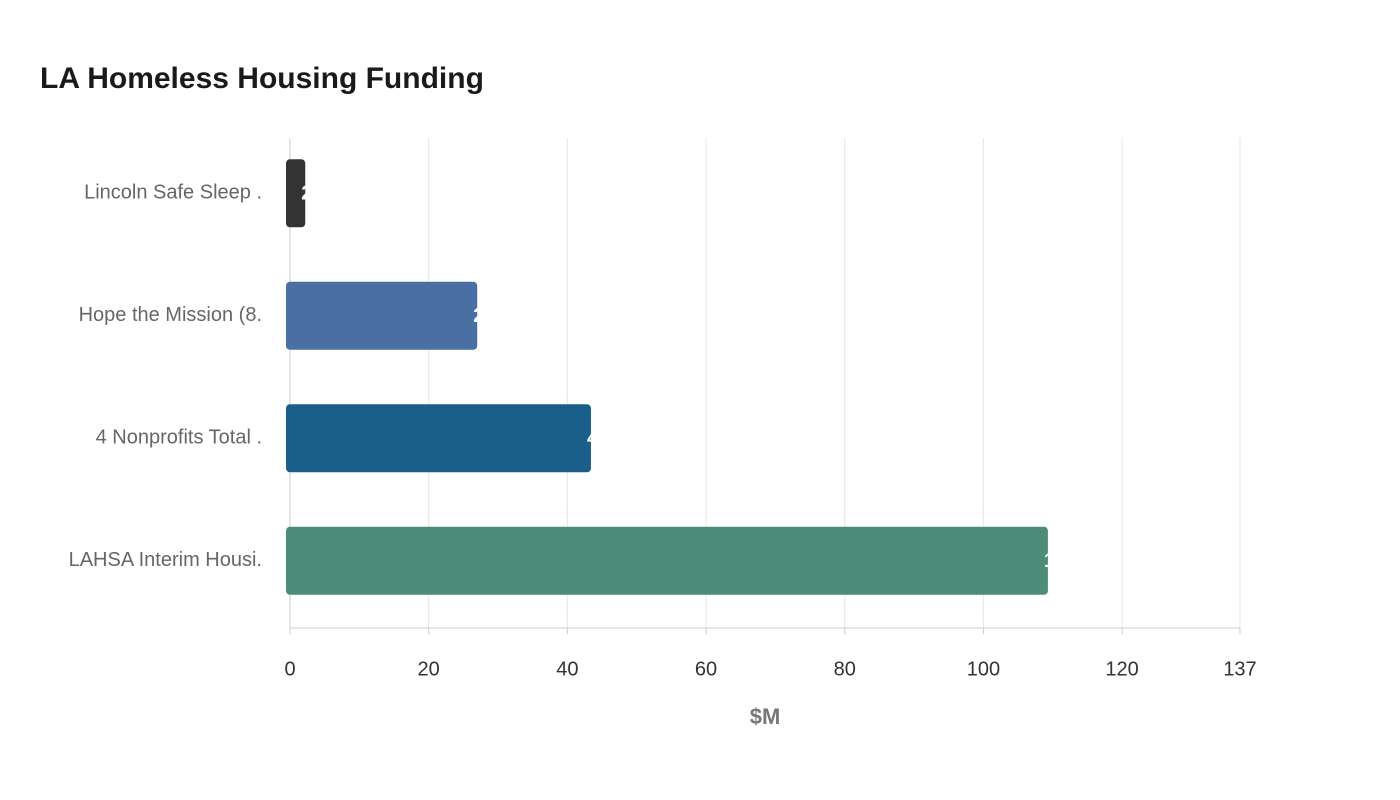 This screenshot has width=1400, height=800. I want to click on y-tick-label: Hope the Mission (8., so click(170, 315).